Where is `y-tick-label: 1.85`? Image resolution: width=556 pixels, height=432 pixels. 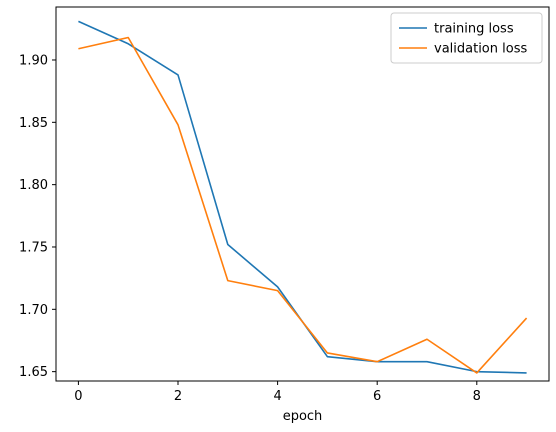
y-tick-label: 1.85 is located at coordinates (33, 123).